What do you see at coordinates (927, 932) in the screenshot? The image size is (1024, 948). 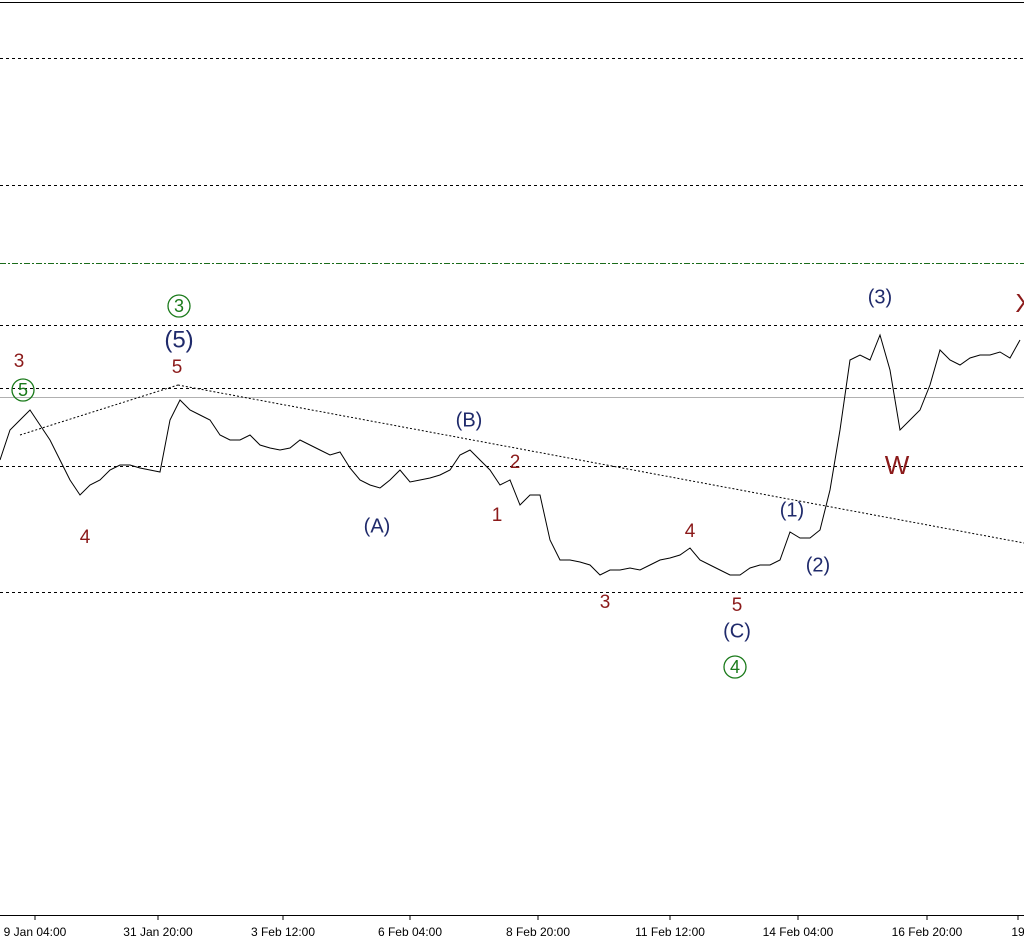 I see `x-tick-label: 16 Feb 20:00` at bounding box center [927, 932].